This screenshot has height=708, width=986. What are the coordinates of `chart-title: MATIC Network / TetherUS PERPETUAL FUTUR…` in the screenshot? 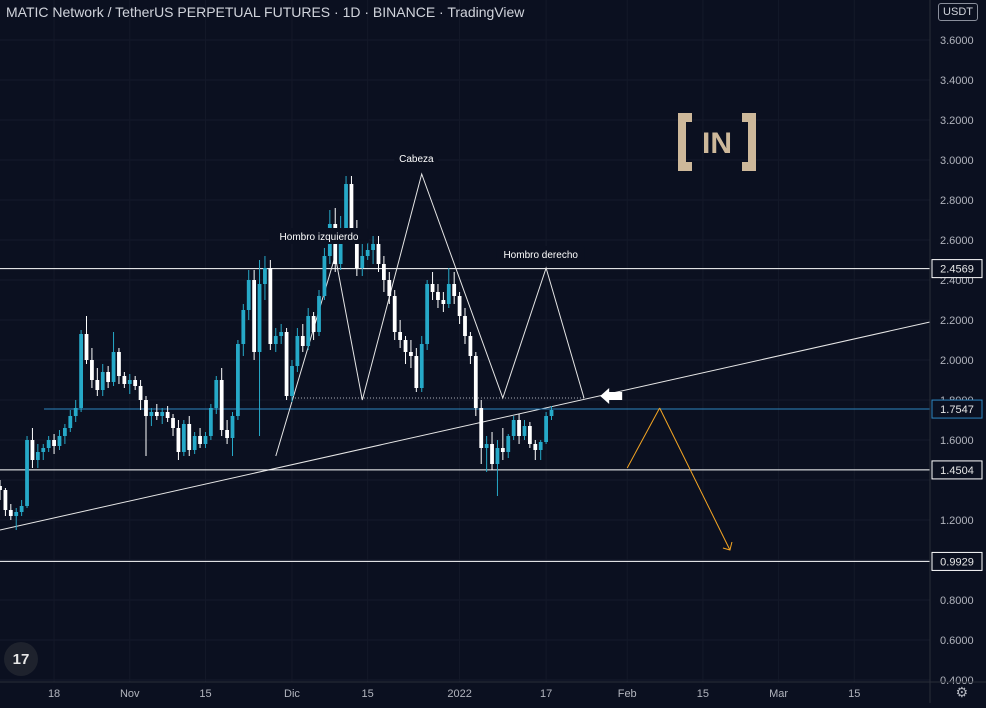 It's located at (265, 12).